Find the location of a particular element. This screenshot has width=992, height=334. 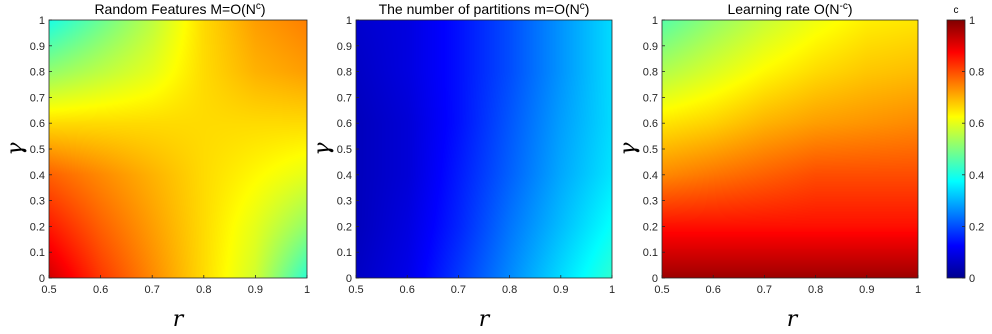

colorbar-scale is located at coordinates (956, 149).